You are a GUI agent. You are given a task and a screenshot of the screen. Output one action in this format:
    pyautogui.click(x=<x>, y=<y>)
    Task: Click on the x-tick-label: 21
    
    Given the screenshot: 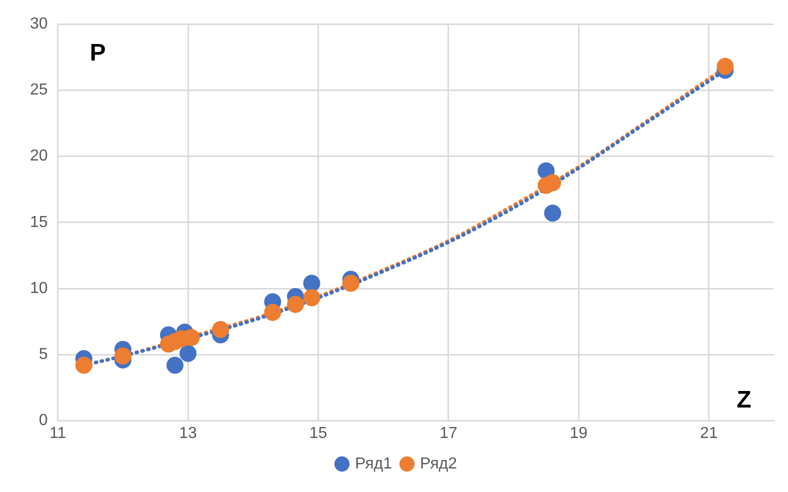 What is the action you would take?
    pyautogui.click(x=709, y=433)
    